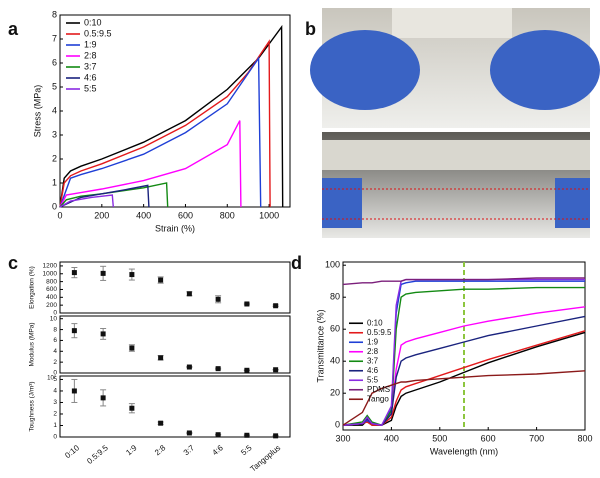 The height and width of the screenshot is (478, 600). I want to click on y-tick-label: 80, so click(335, 297).